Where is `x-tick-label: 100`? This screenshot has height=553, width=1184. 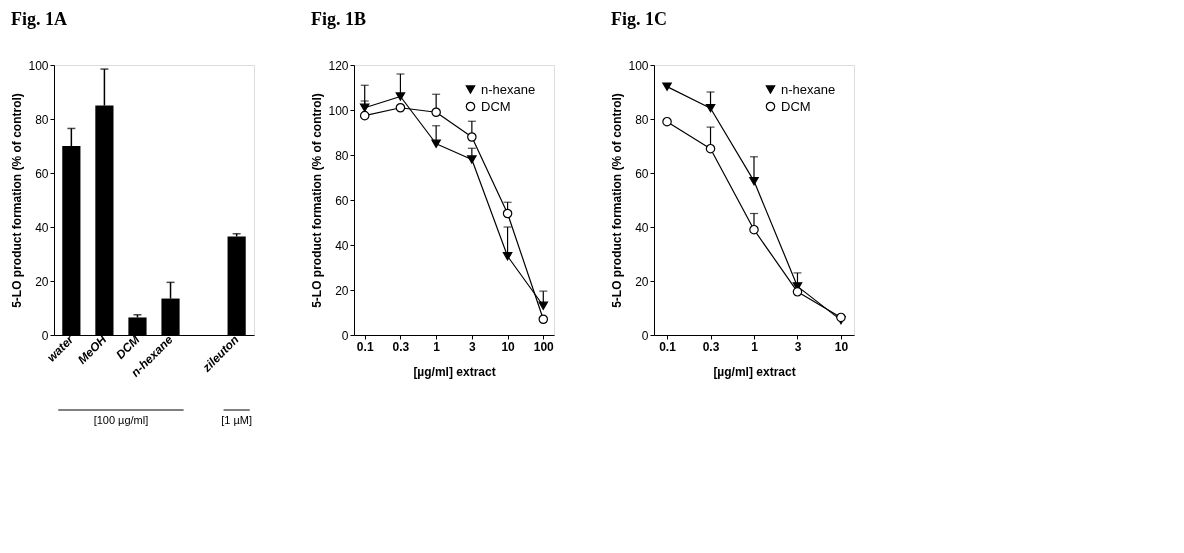 x-tick-label: 100 is located at coordinates (544, 346).